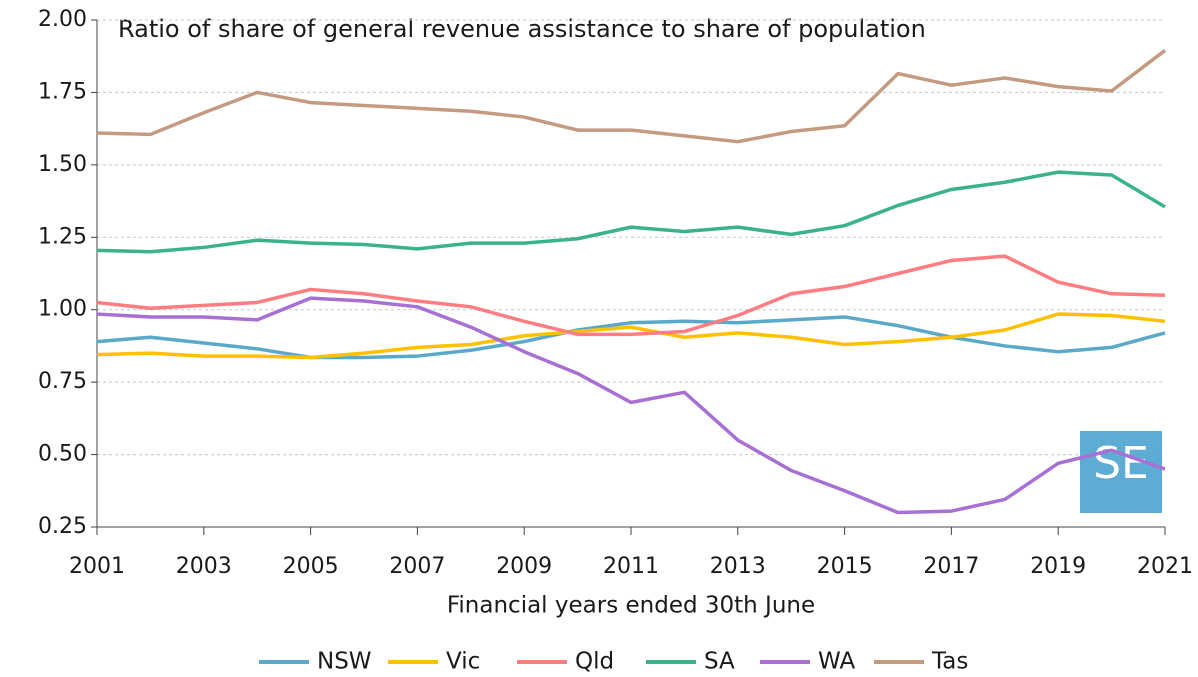 The image size is (1198, 677). I want to click on legend-label: Vic, so click(463, 662).